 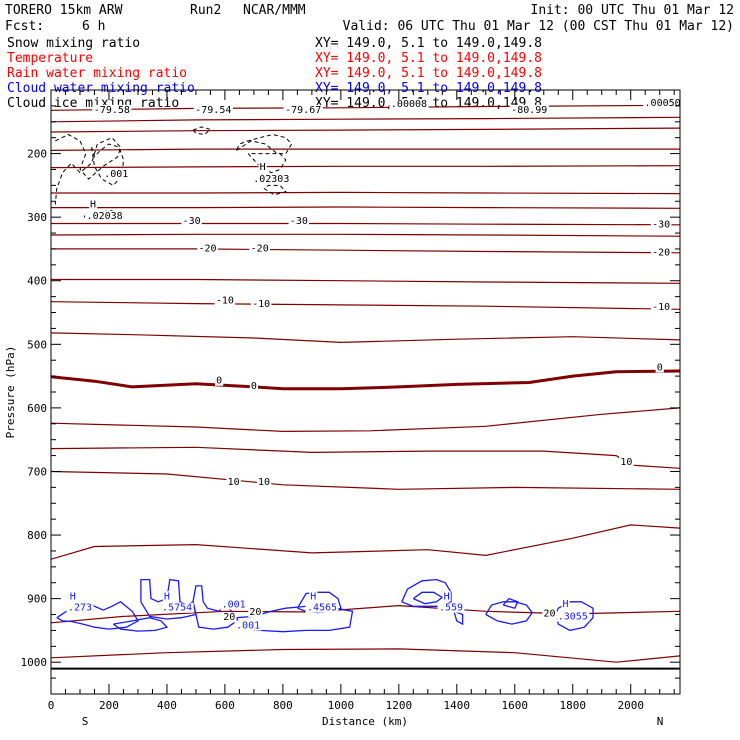 I want to click on run-label: Run2, so click(x=205, y=10).